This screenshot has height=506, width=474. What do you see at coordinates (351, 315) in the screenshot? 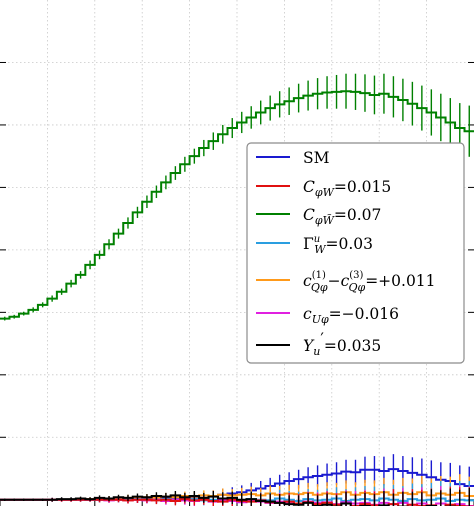
I see `legend-label-cuphi: cUφ=−0.016` at bounding box center [351, 315].